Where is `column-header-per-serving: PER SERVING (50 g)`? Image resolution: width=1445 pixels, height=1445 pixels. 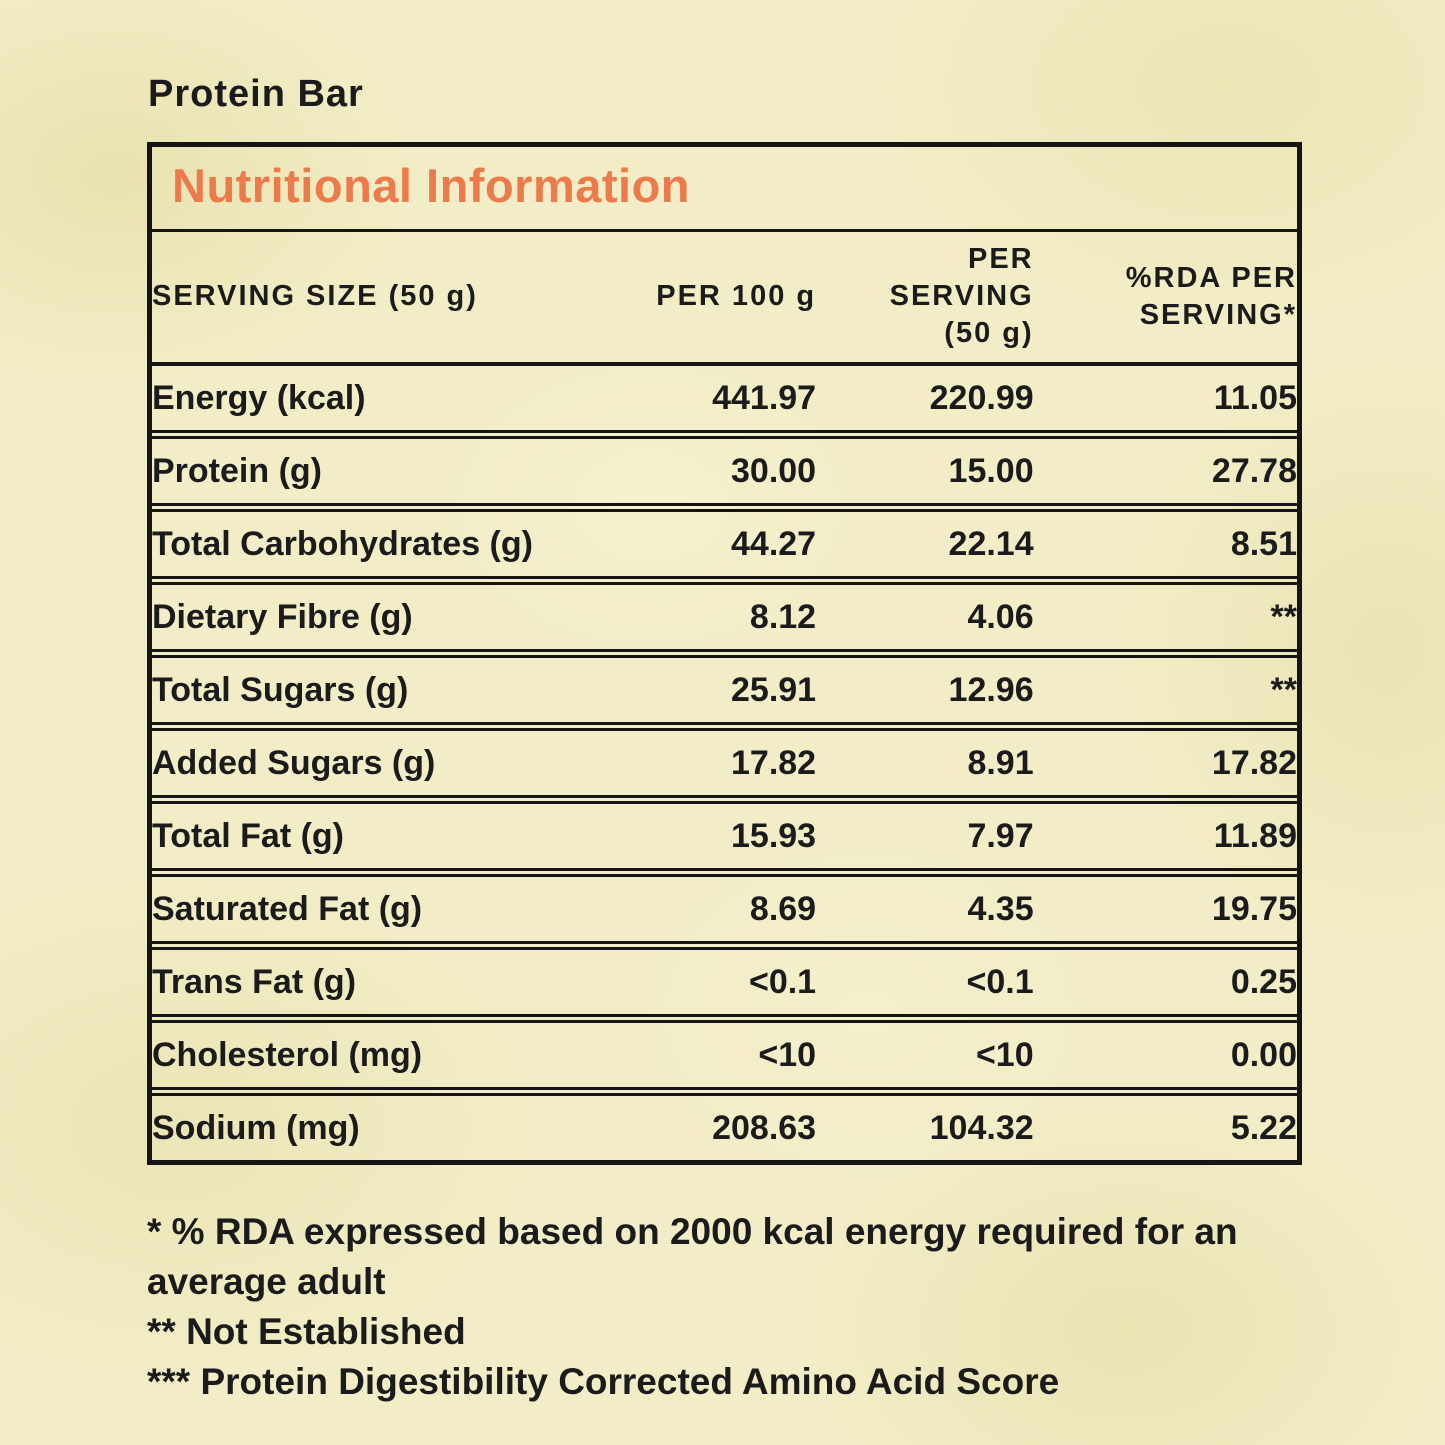 column-header-per-serving: PER SERVING (50 g) is located at coordinates (925, 299).